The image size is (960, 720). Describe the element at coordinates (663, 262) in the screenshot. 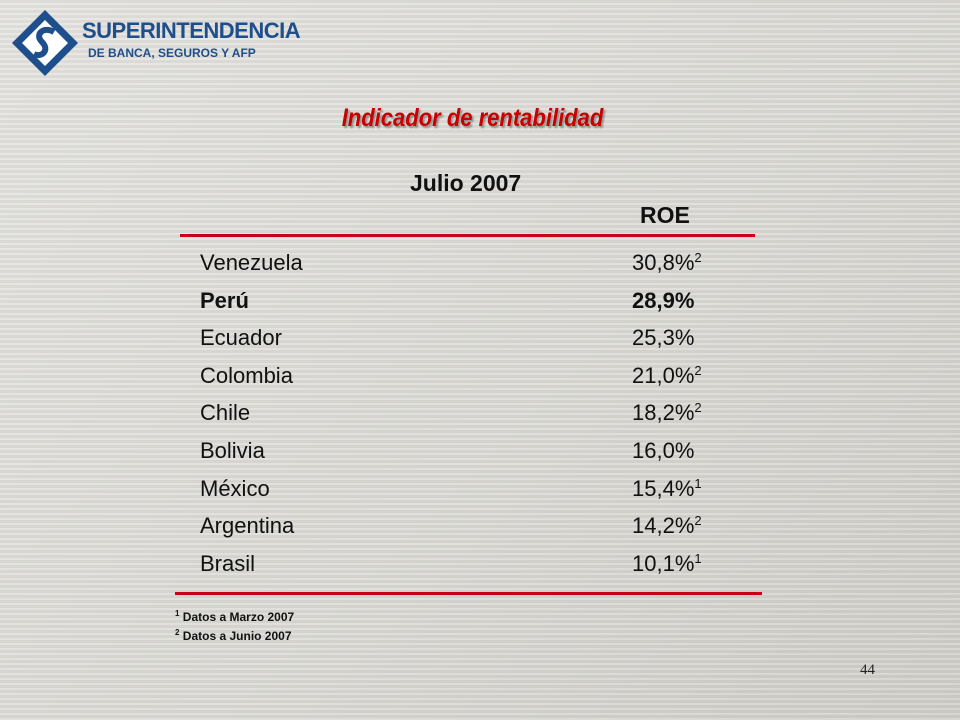

I see `roe-value: 30,8%` at that location.